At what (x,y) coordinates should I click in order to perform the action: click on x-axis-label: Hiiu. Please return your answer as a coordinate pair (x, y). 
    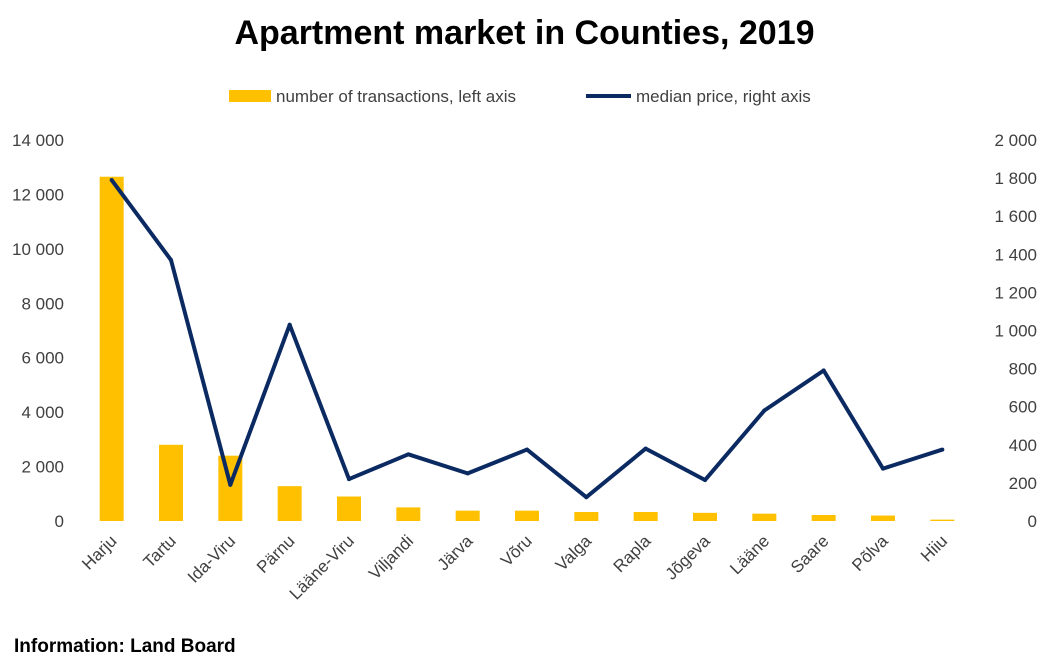
    Looking at the image, I should click on (934, 548).